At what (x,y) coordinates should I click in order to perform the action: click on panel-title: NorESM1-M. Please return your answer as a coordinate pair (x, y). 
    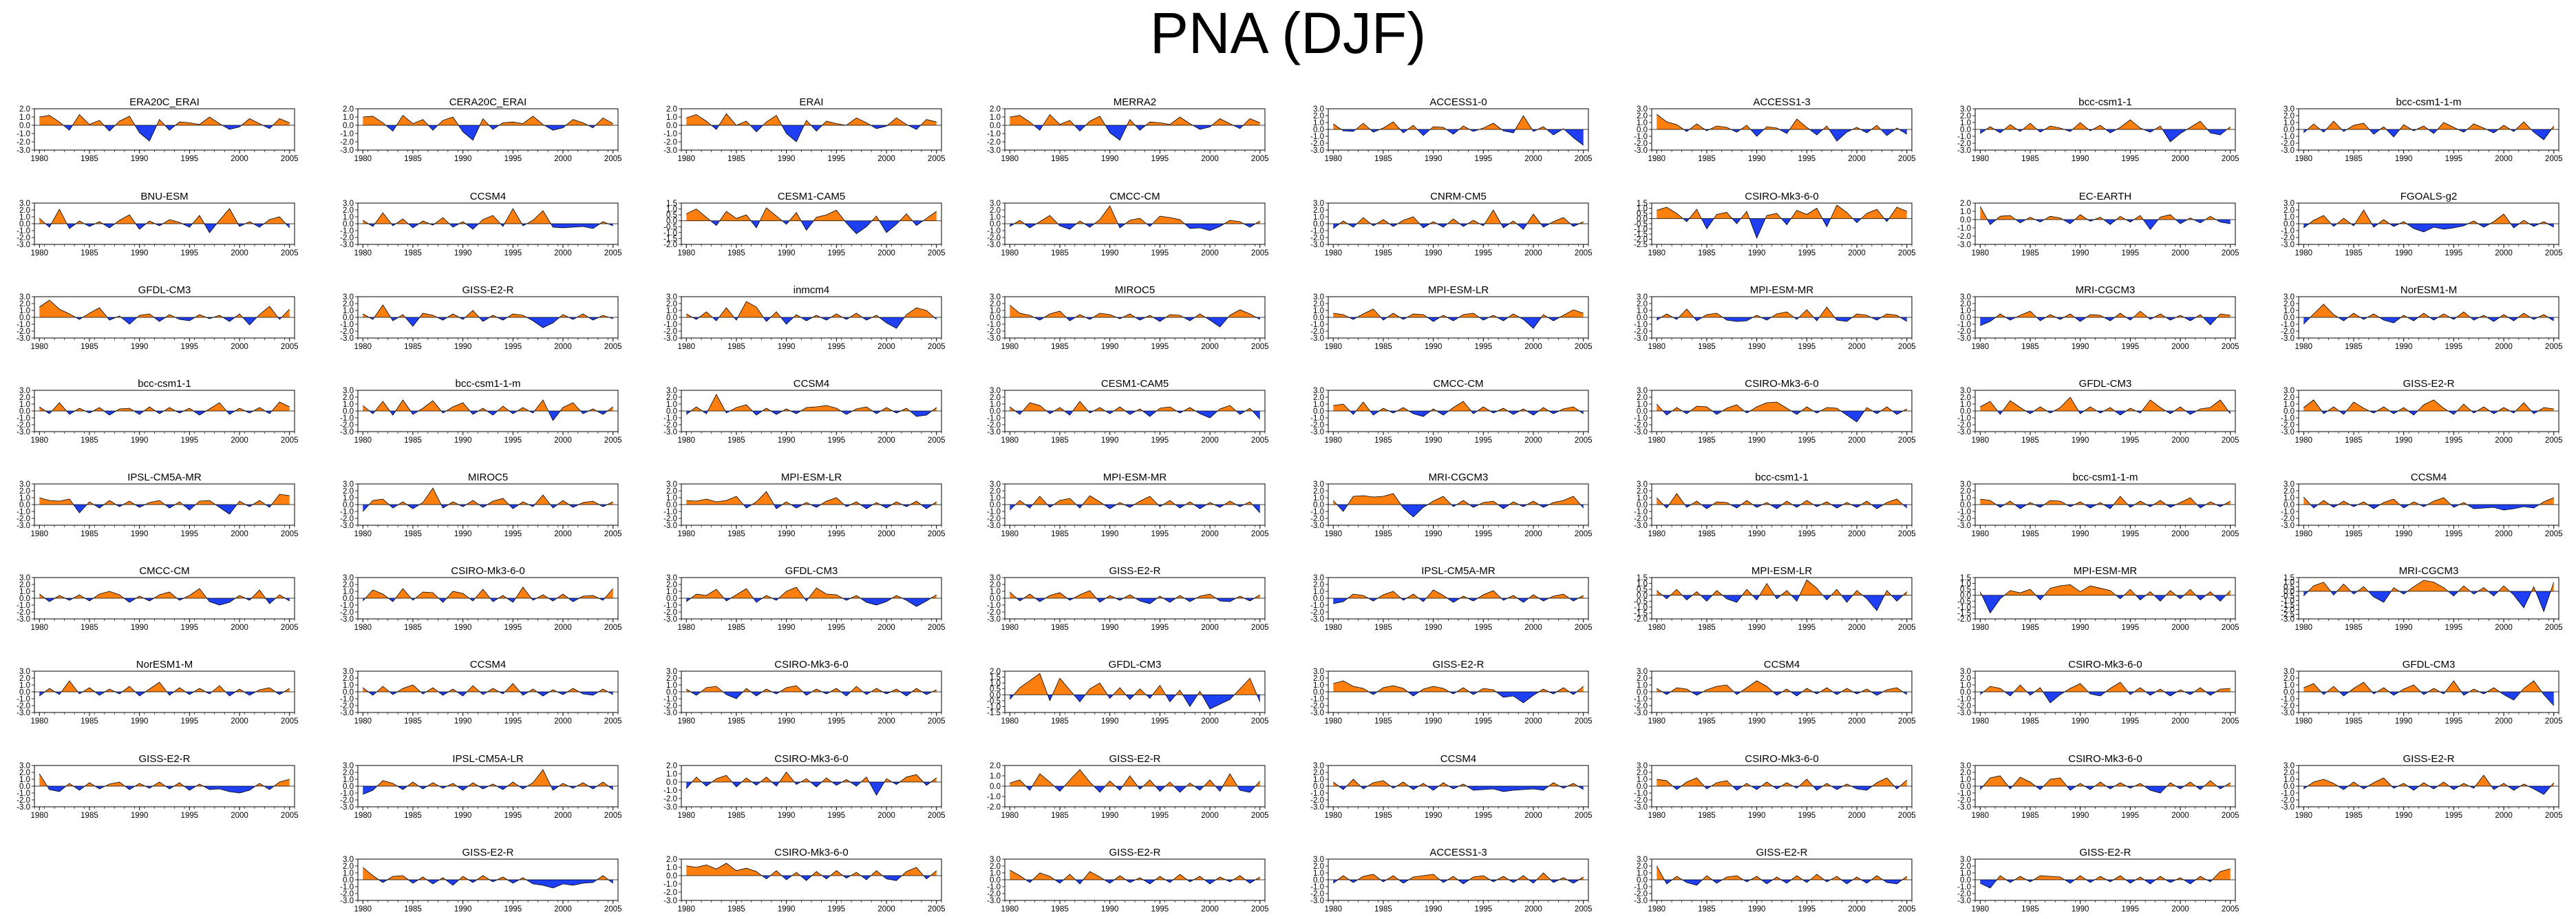
    Looking at the image, I should click on (2429, 290).